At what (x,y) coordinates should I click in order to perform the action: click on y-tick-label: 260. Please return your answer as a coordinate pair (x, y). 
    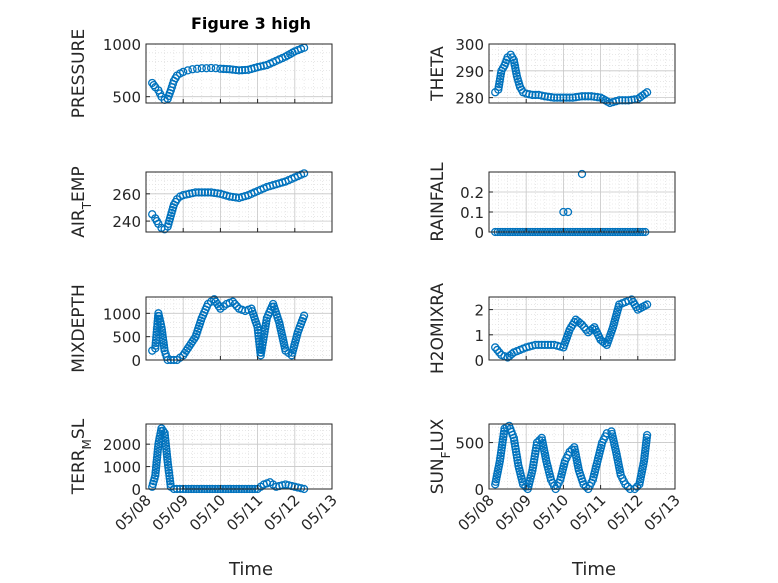
    Looking at the image, I should click on (126, 195).